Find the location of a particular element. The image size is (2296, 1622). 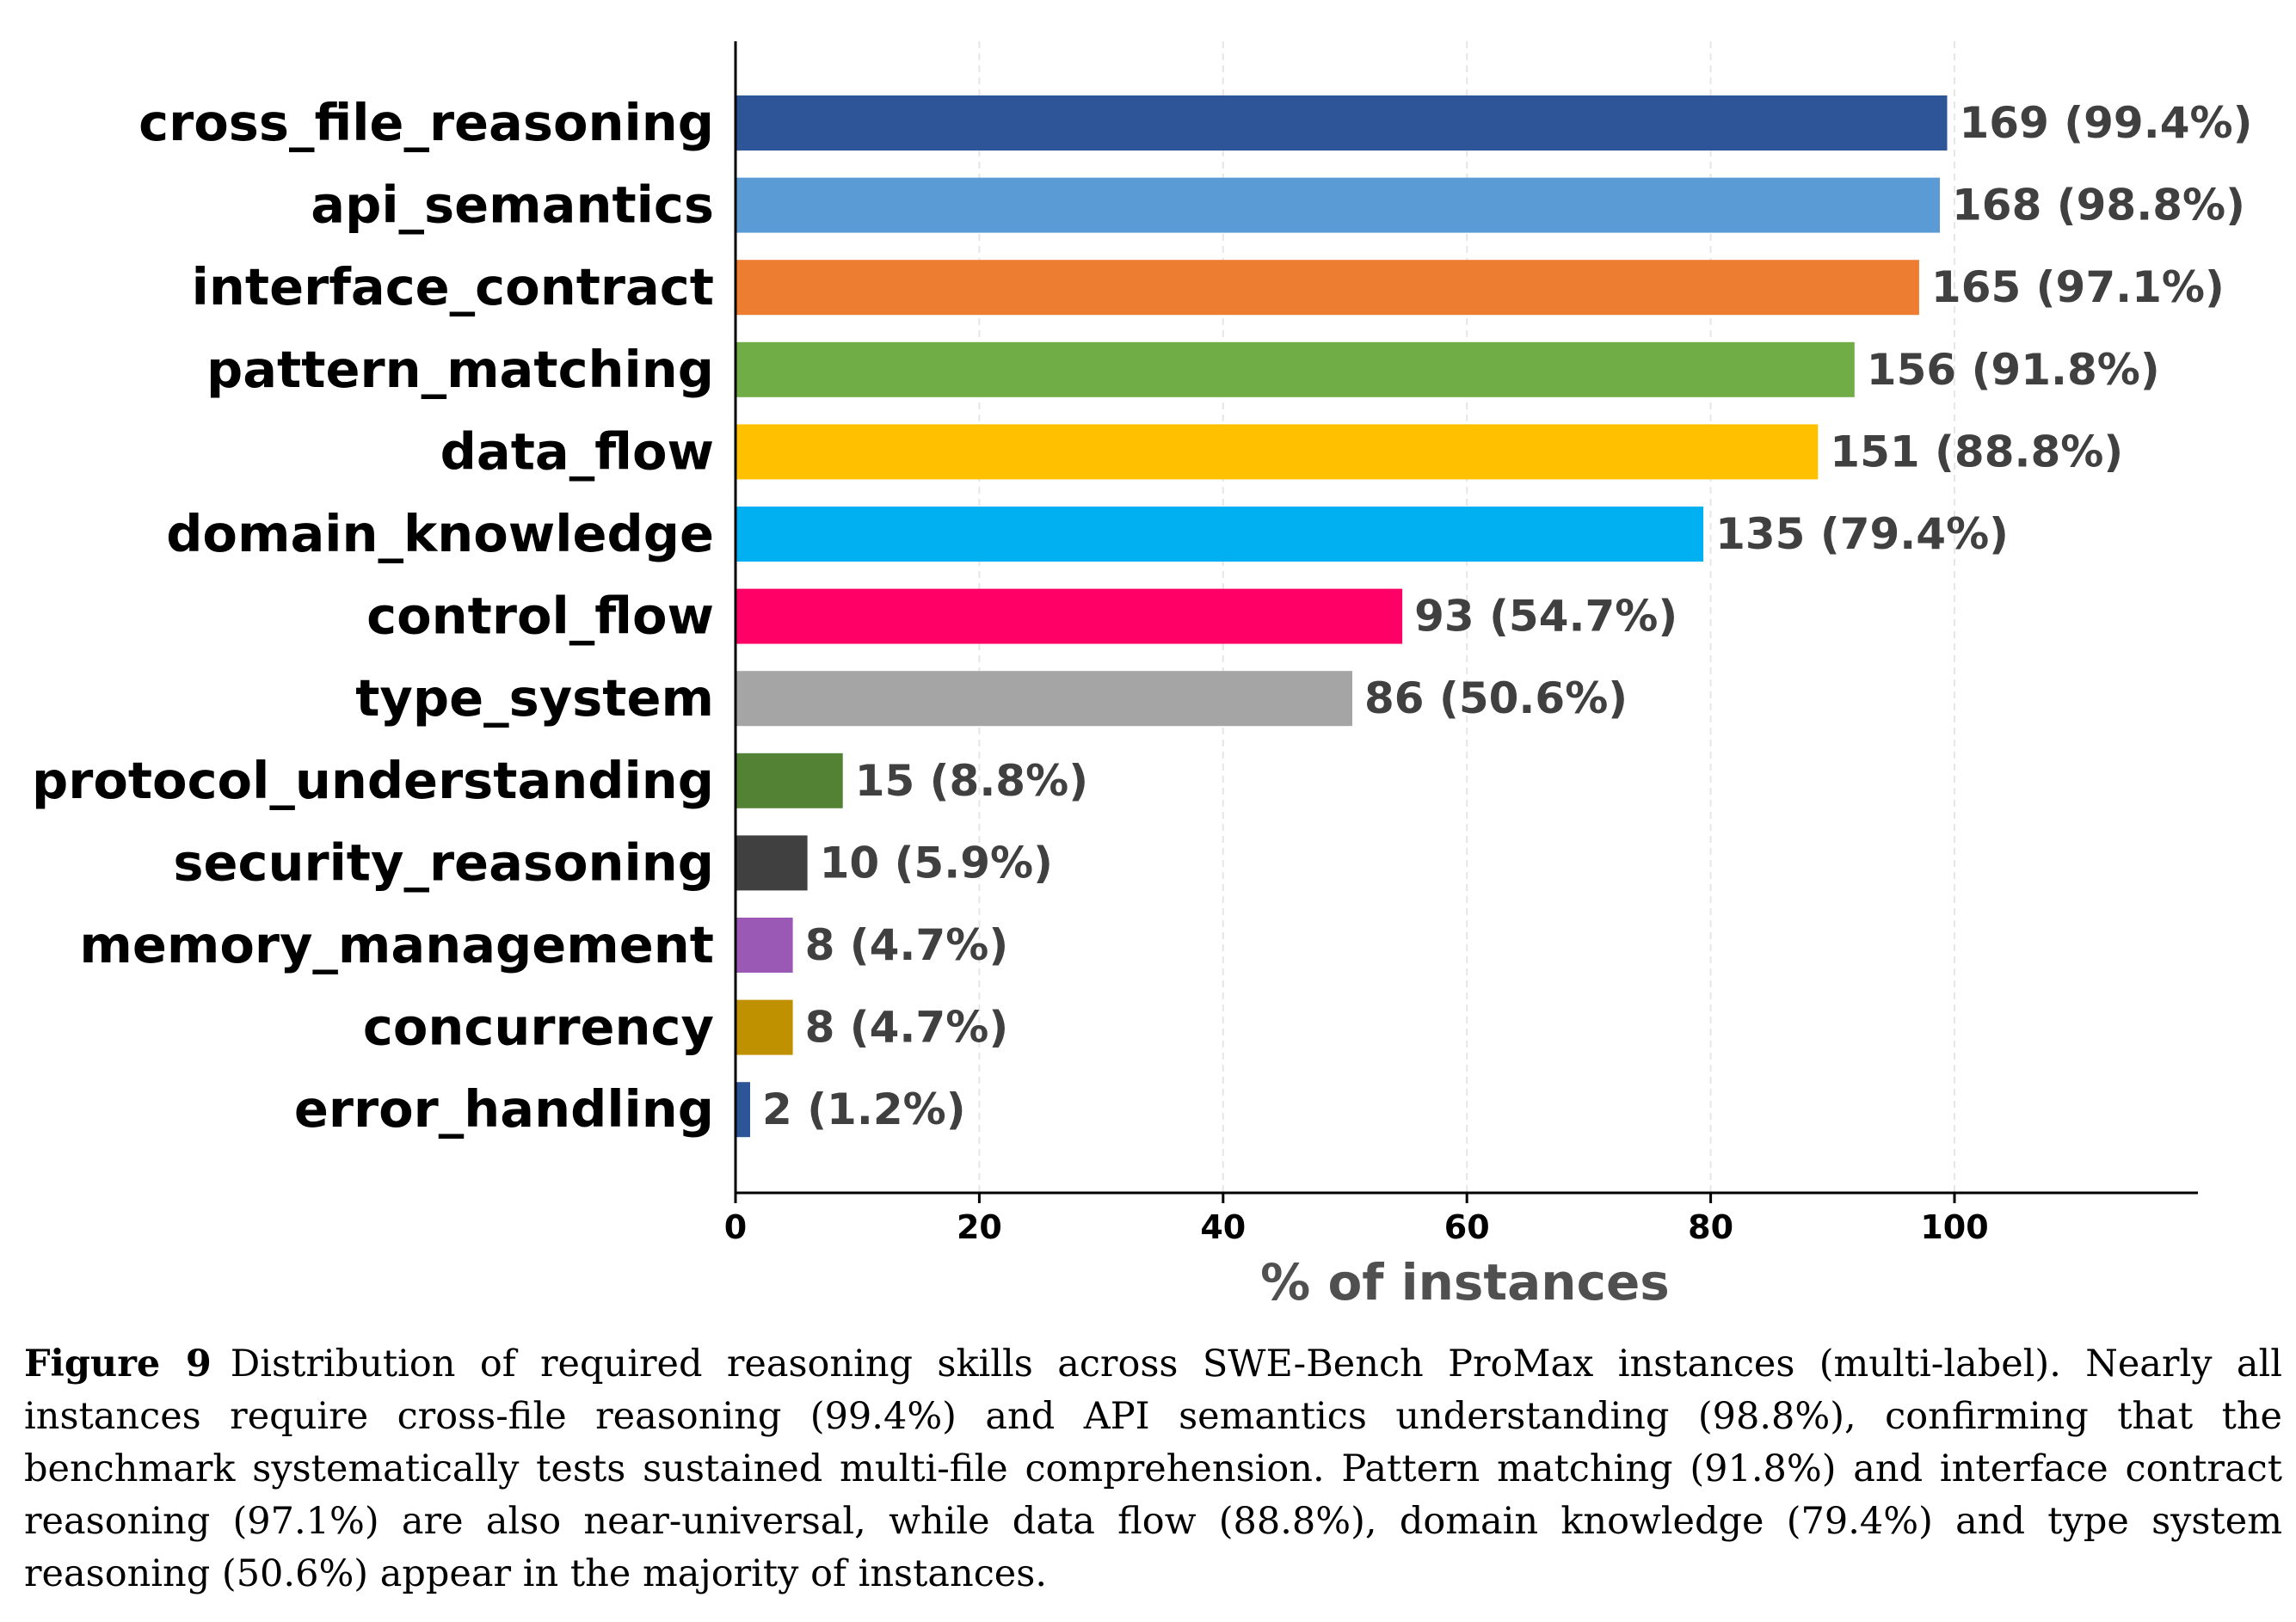

bar-error_handling is located at coordinates (743, 1110).